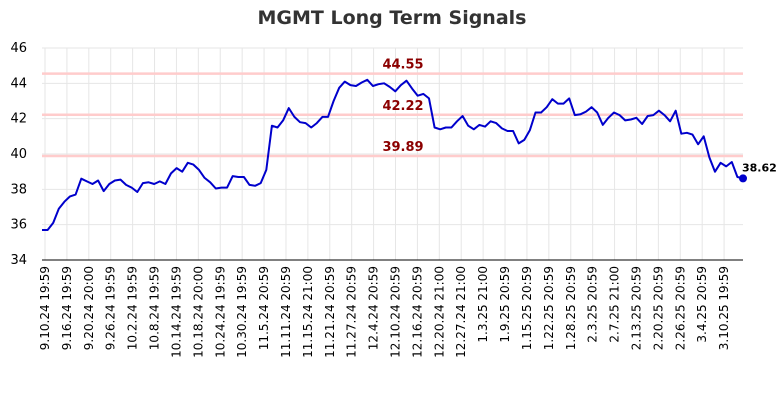 The image size is (784, 400). I want to click on y-tick-label: 34, so click(18, 260).